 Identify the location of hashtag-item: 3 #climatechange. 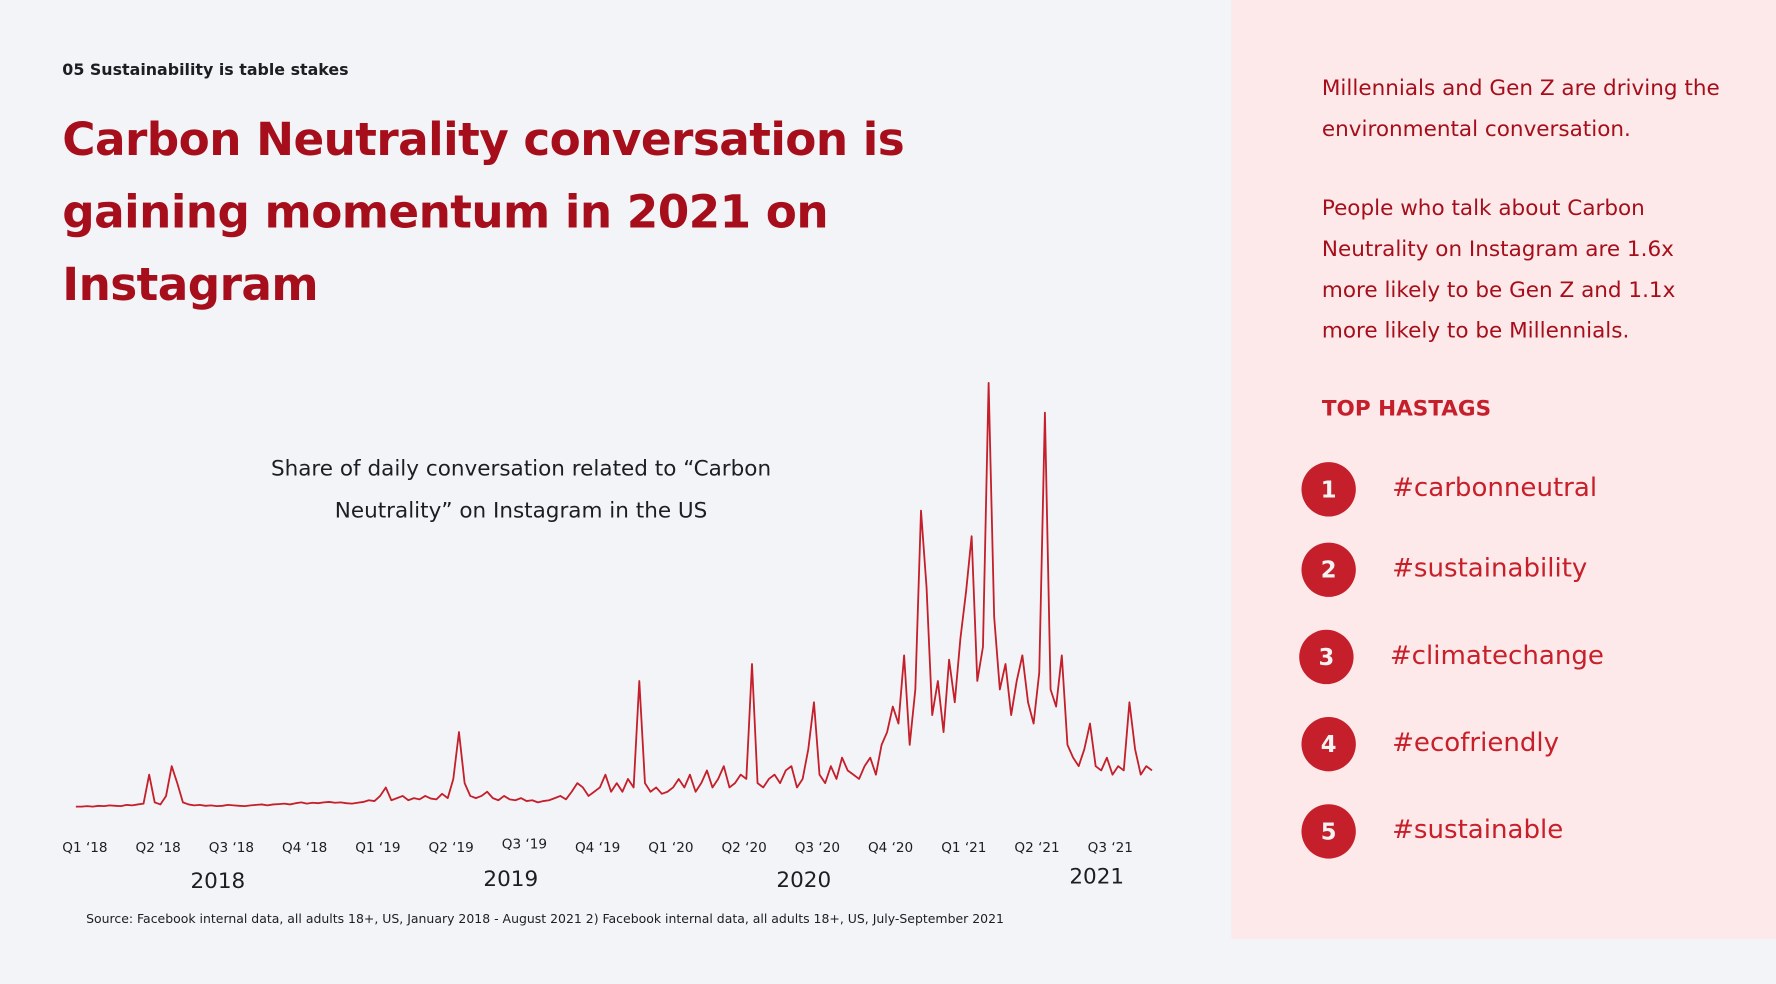
(1525, 658).